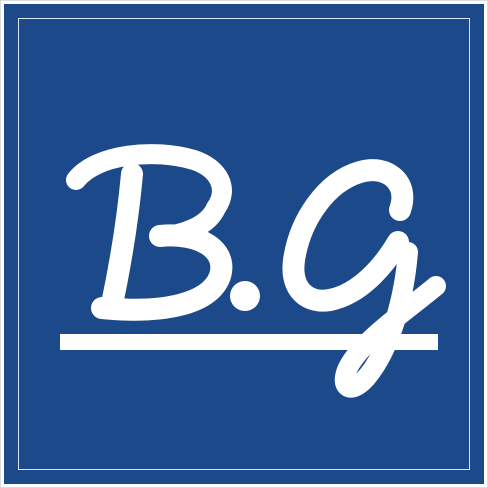 This screenshot has width=488, height=488. Describe the element at coordinates (149, 181) in the screenshot. I see `letter-b-swash` at that location.